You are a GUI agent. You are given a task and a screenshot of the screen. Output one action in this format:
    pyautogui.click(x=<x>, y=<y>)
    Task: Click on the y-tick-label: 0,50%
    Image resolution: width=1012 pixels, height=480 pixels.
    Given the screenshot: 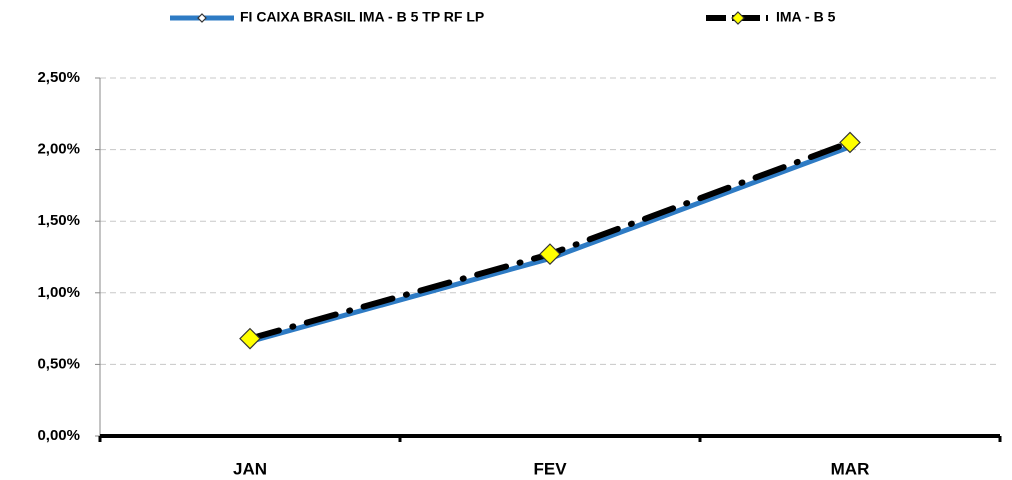 What is the action you would take?
    pyautogui.click(x=58, y=363)
    